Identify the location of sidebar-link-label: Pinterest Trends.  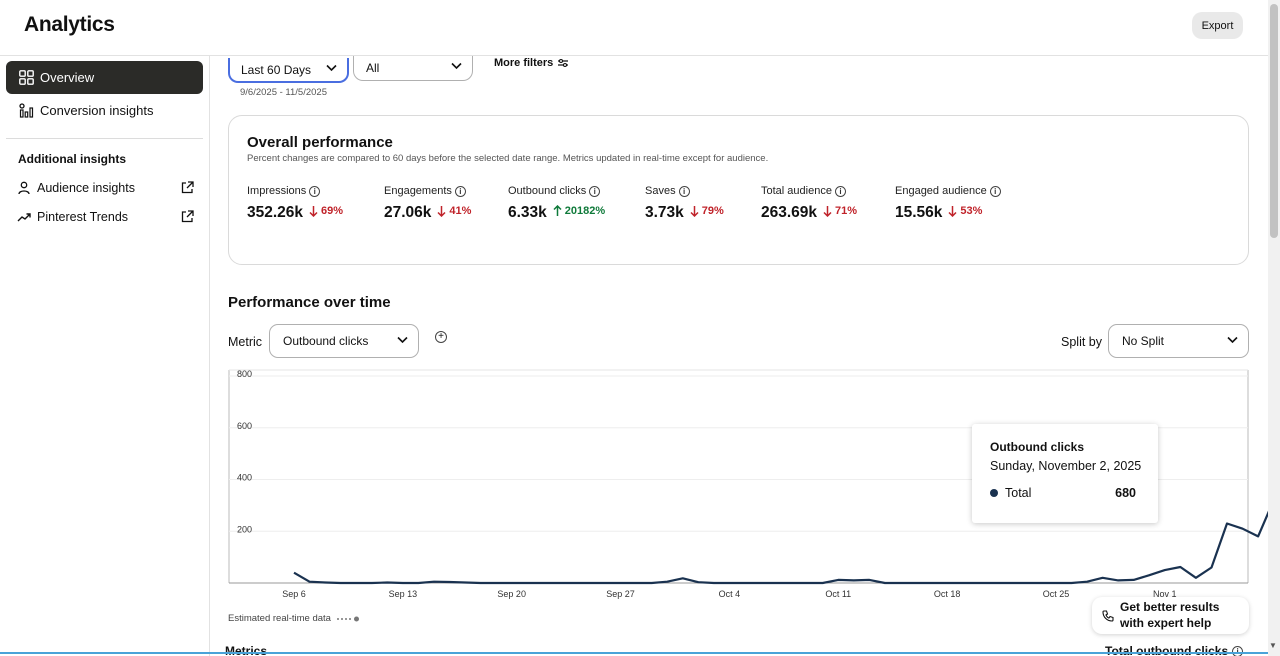
(83, 217).